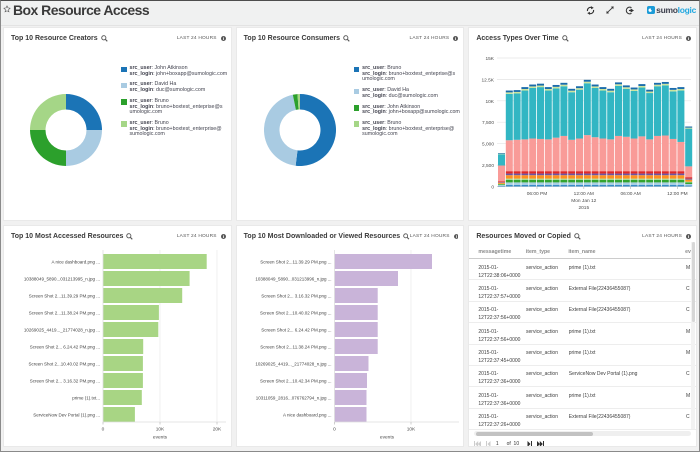 Image resolution: width=700 pixels, height=452 pixels. Describe the element at coordinates (490, 59) in the screenshot. I see `svg-text: 15K` at that location.